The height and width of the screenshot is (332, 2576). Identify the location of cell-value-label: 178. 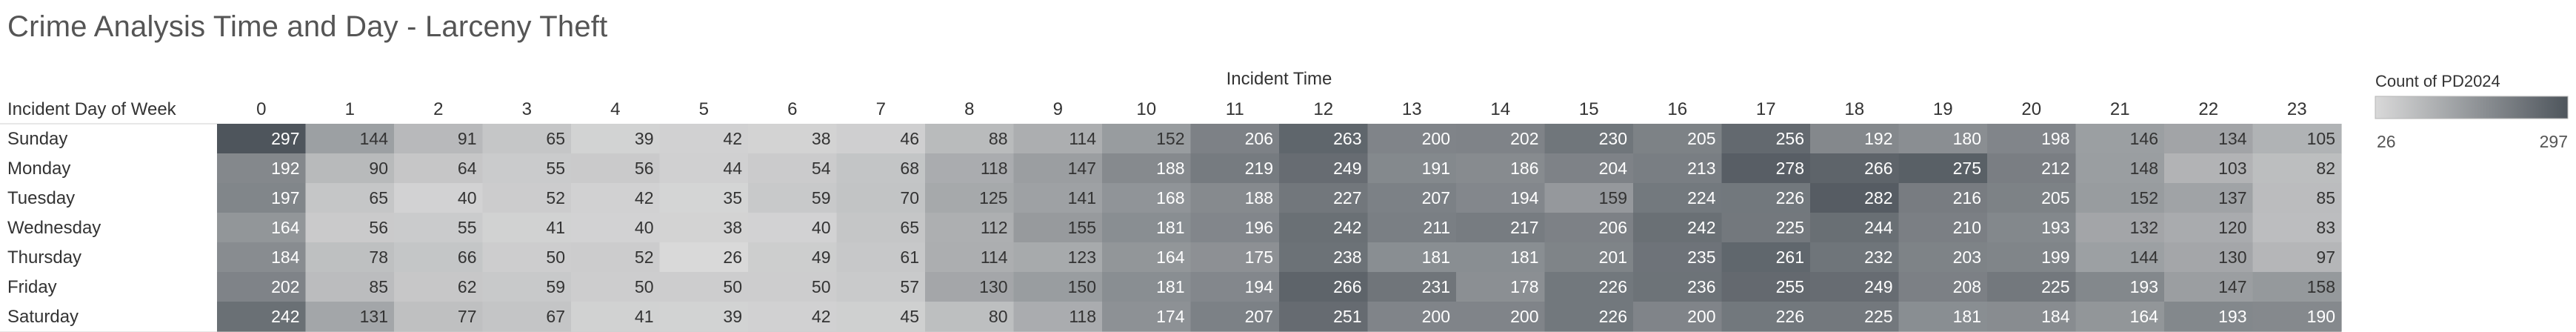
(1524, 286).